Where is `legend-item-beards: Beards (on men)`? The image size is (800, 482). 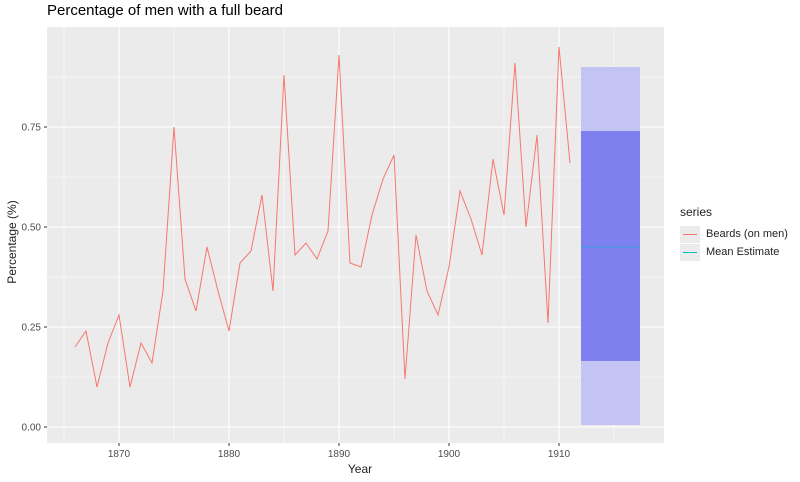
legend-item-beards: Beards (on men) is located at coordinates (734, 234).